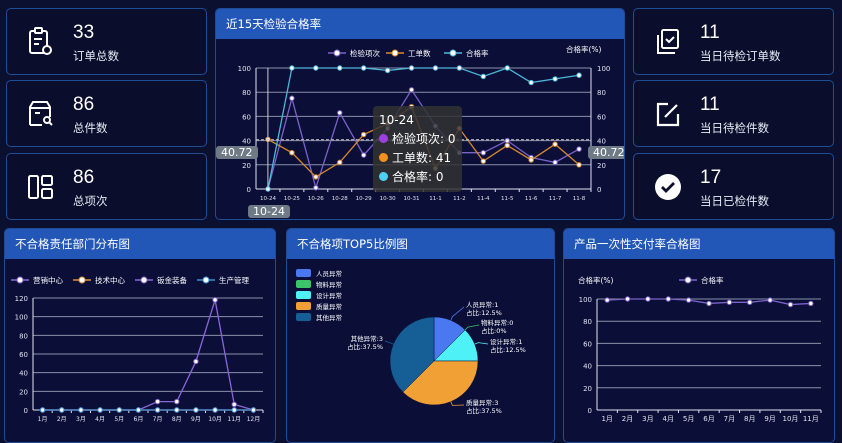 The height and width of the screenshot is (443, 842). What do you see at coordinates (555, 199) in the screenshot?
I see `x-tick-label: 11-7` at bounding box center [555, 199].